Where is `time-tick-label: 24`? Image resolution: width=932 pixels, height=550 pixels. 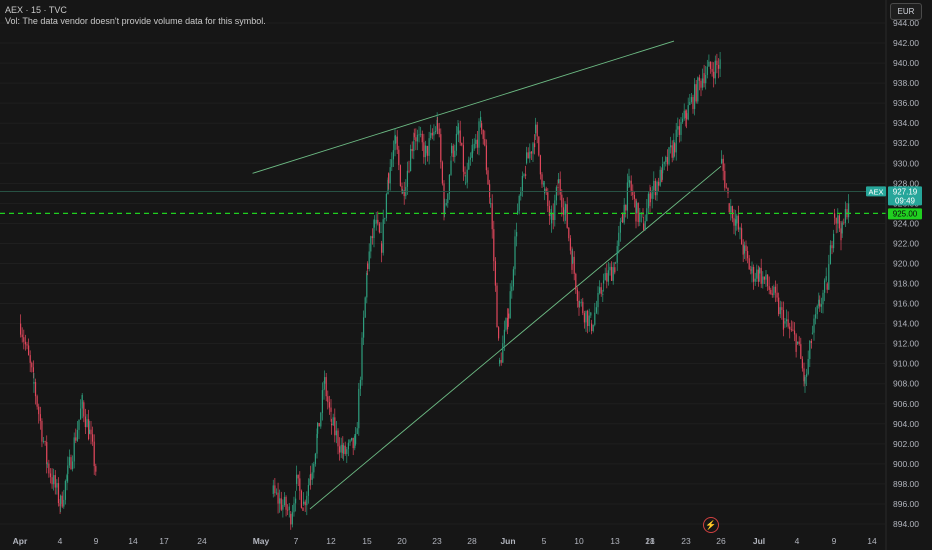 time-tick-label: 24 is located at coordinates (202, 541).